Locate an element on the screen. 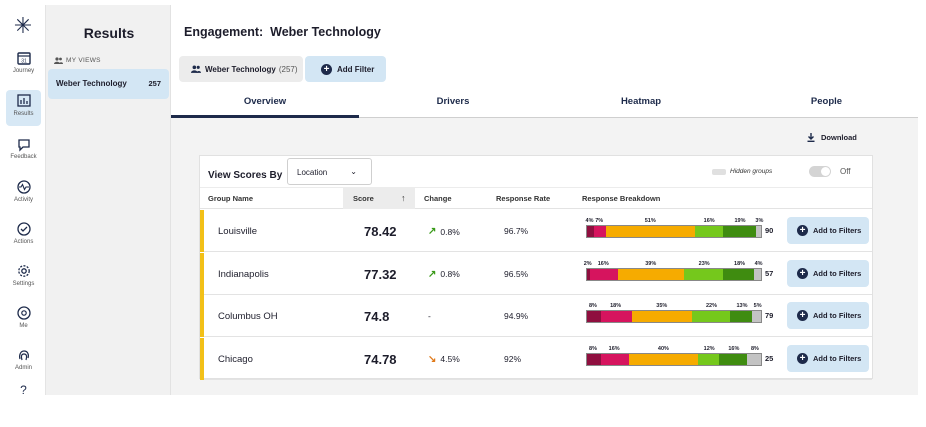 This screenshot has width=926, height=427. tab-heatmap: Heatmap is located at coordinates (641, 101).